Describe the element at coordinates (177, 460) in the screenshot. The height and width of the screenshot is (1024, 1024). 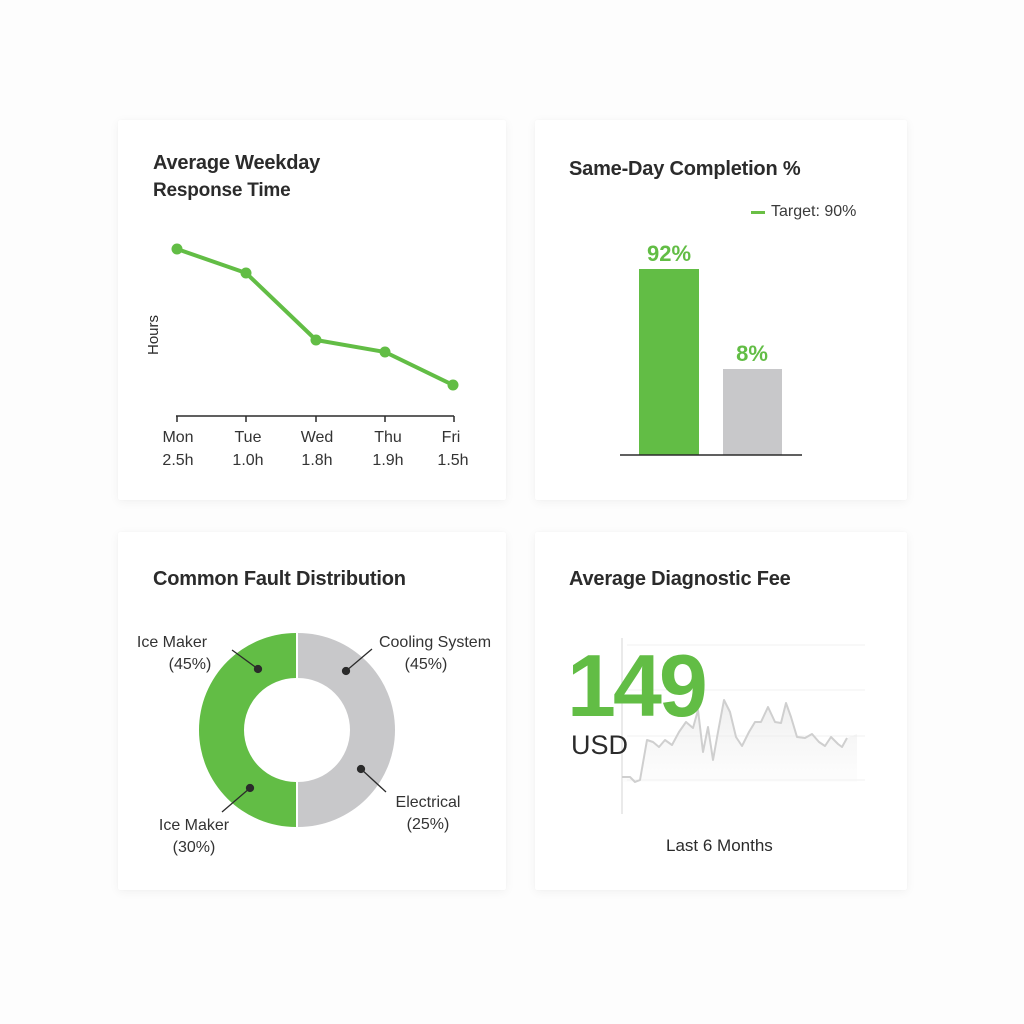
I see `tick-value: 2.5h` at that location.